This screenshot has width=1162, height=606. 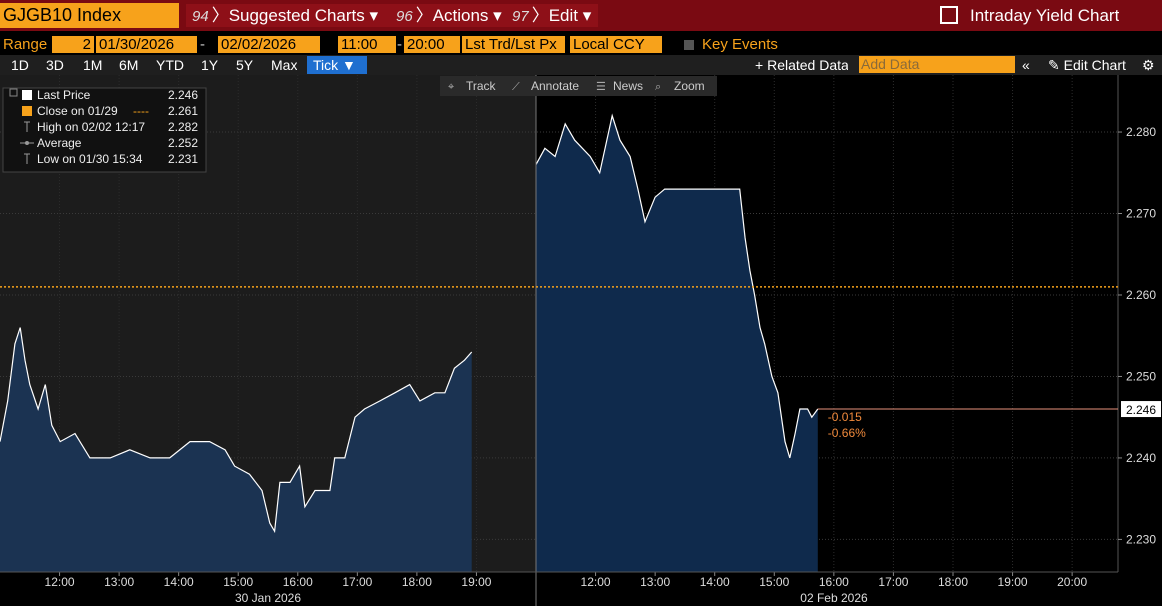 What do you see at coordinates (807, 65) in the screenshot?
I see `related-text: Related Data` at bounding box center [807, 65].